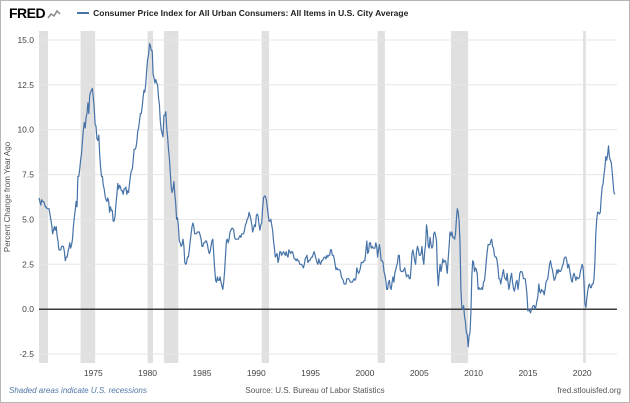 The height and width of the screenshot is (403, 630). What do you see at coordinates (25, 85) in the screenshot?
I see `y-tick-label: 12.5` at bounding box center [25, 85].